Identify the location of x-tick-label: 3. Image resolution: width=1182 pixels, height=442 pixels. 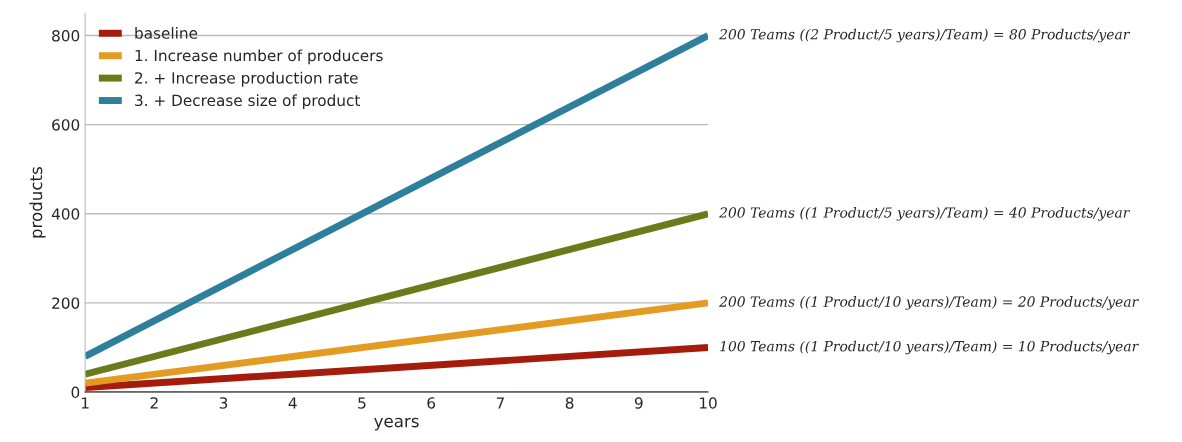
(223, 403).